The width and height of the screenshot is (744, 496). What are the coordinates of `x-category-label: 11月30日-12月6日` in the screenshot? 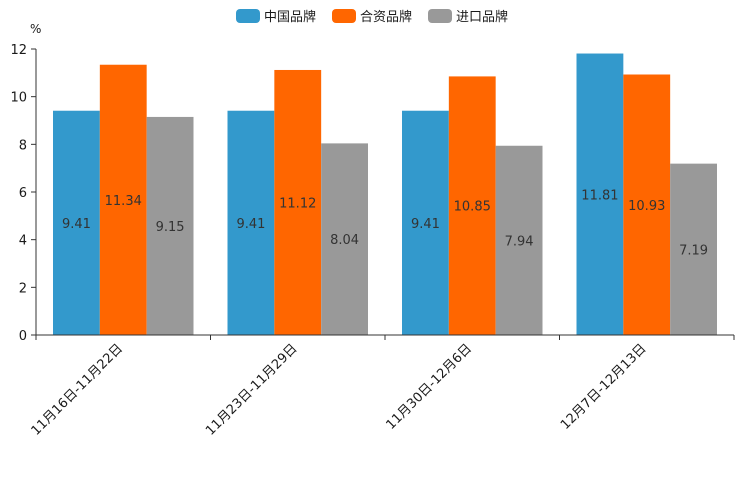 It's located at (429, 387).